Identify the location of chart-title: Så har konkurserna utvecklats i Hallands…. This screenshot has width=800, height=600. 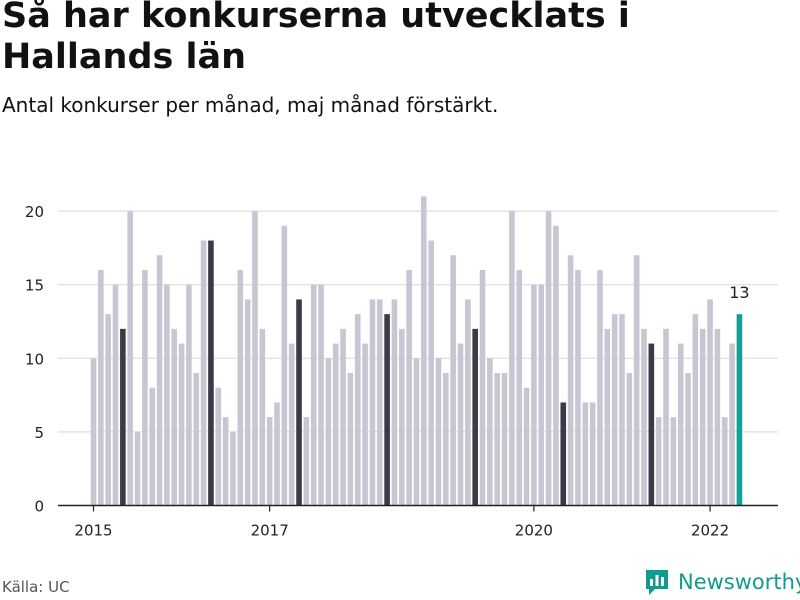
(316, 38).